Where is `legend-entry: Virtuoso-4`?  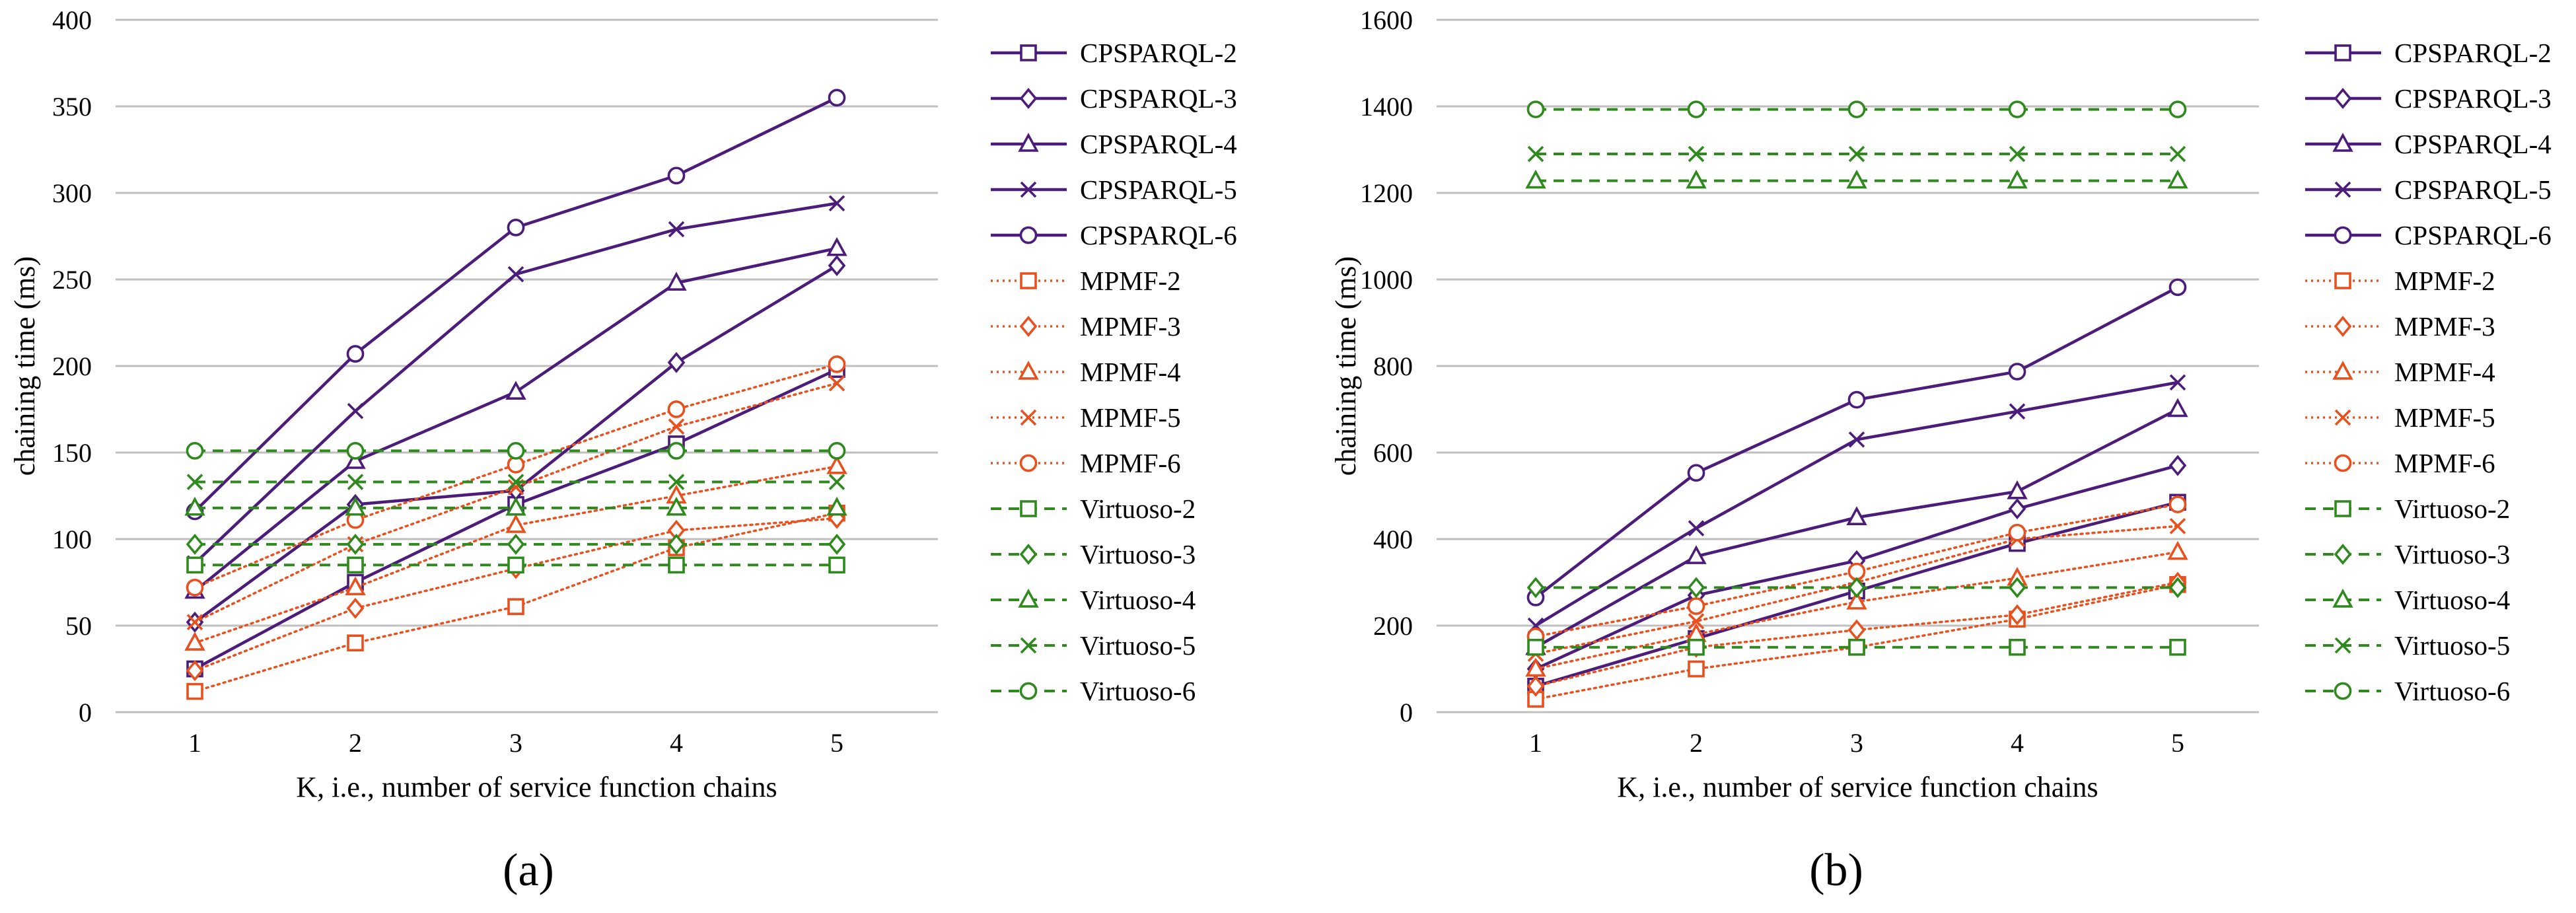
legend-entry: Virtuoso-4 is located at coordinates (1093, 600).